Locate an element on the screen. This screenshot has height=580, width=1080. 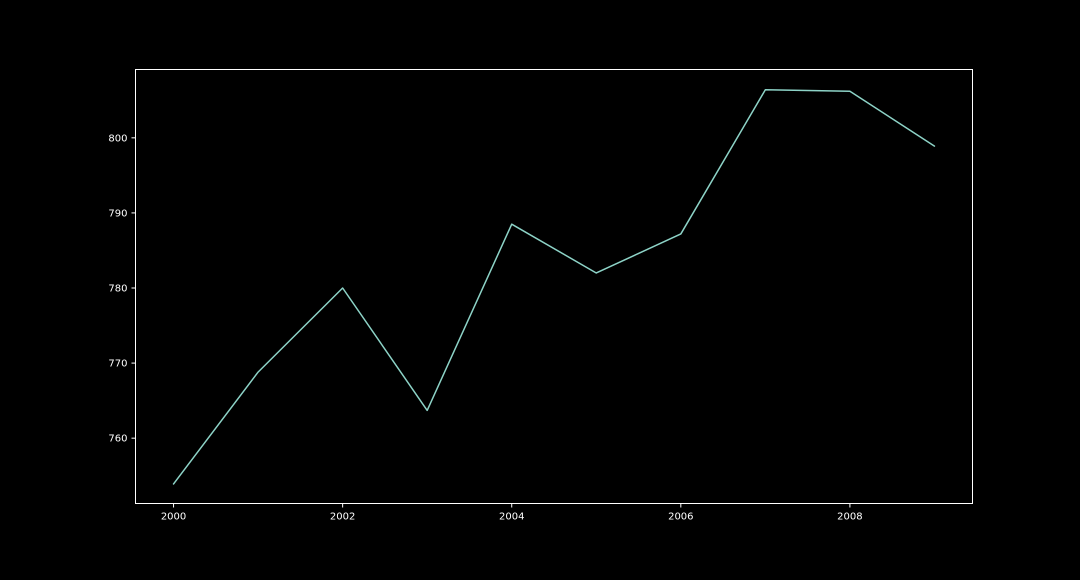
y-tick-label: 780 is located at coordinates (117, 289).